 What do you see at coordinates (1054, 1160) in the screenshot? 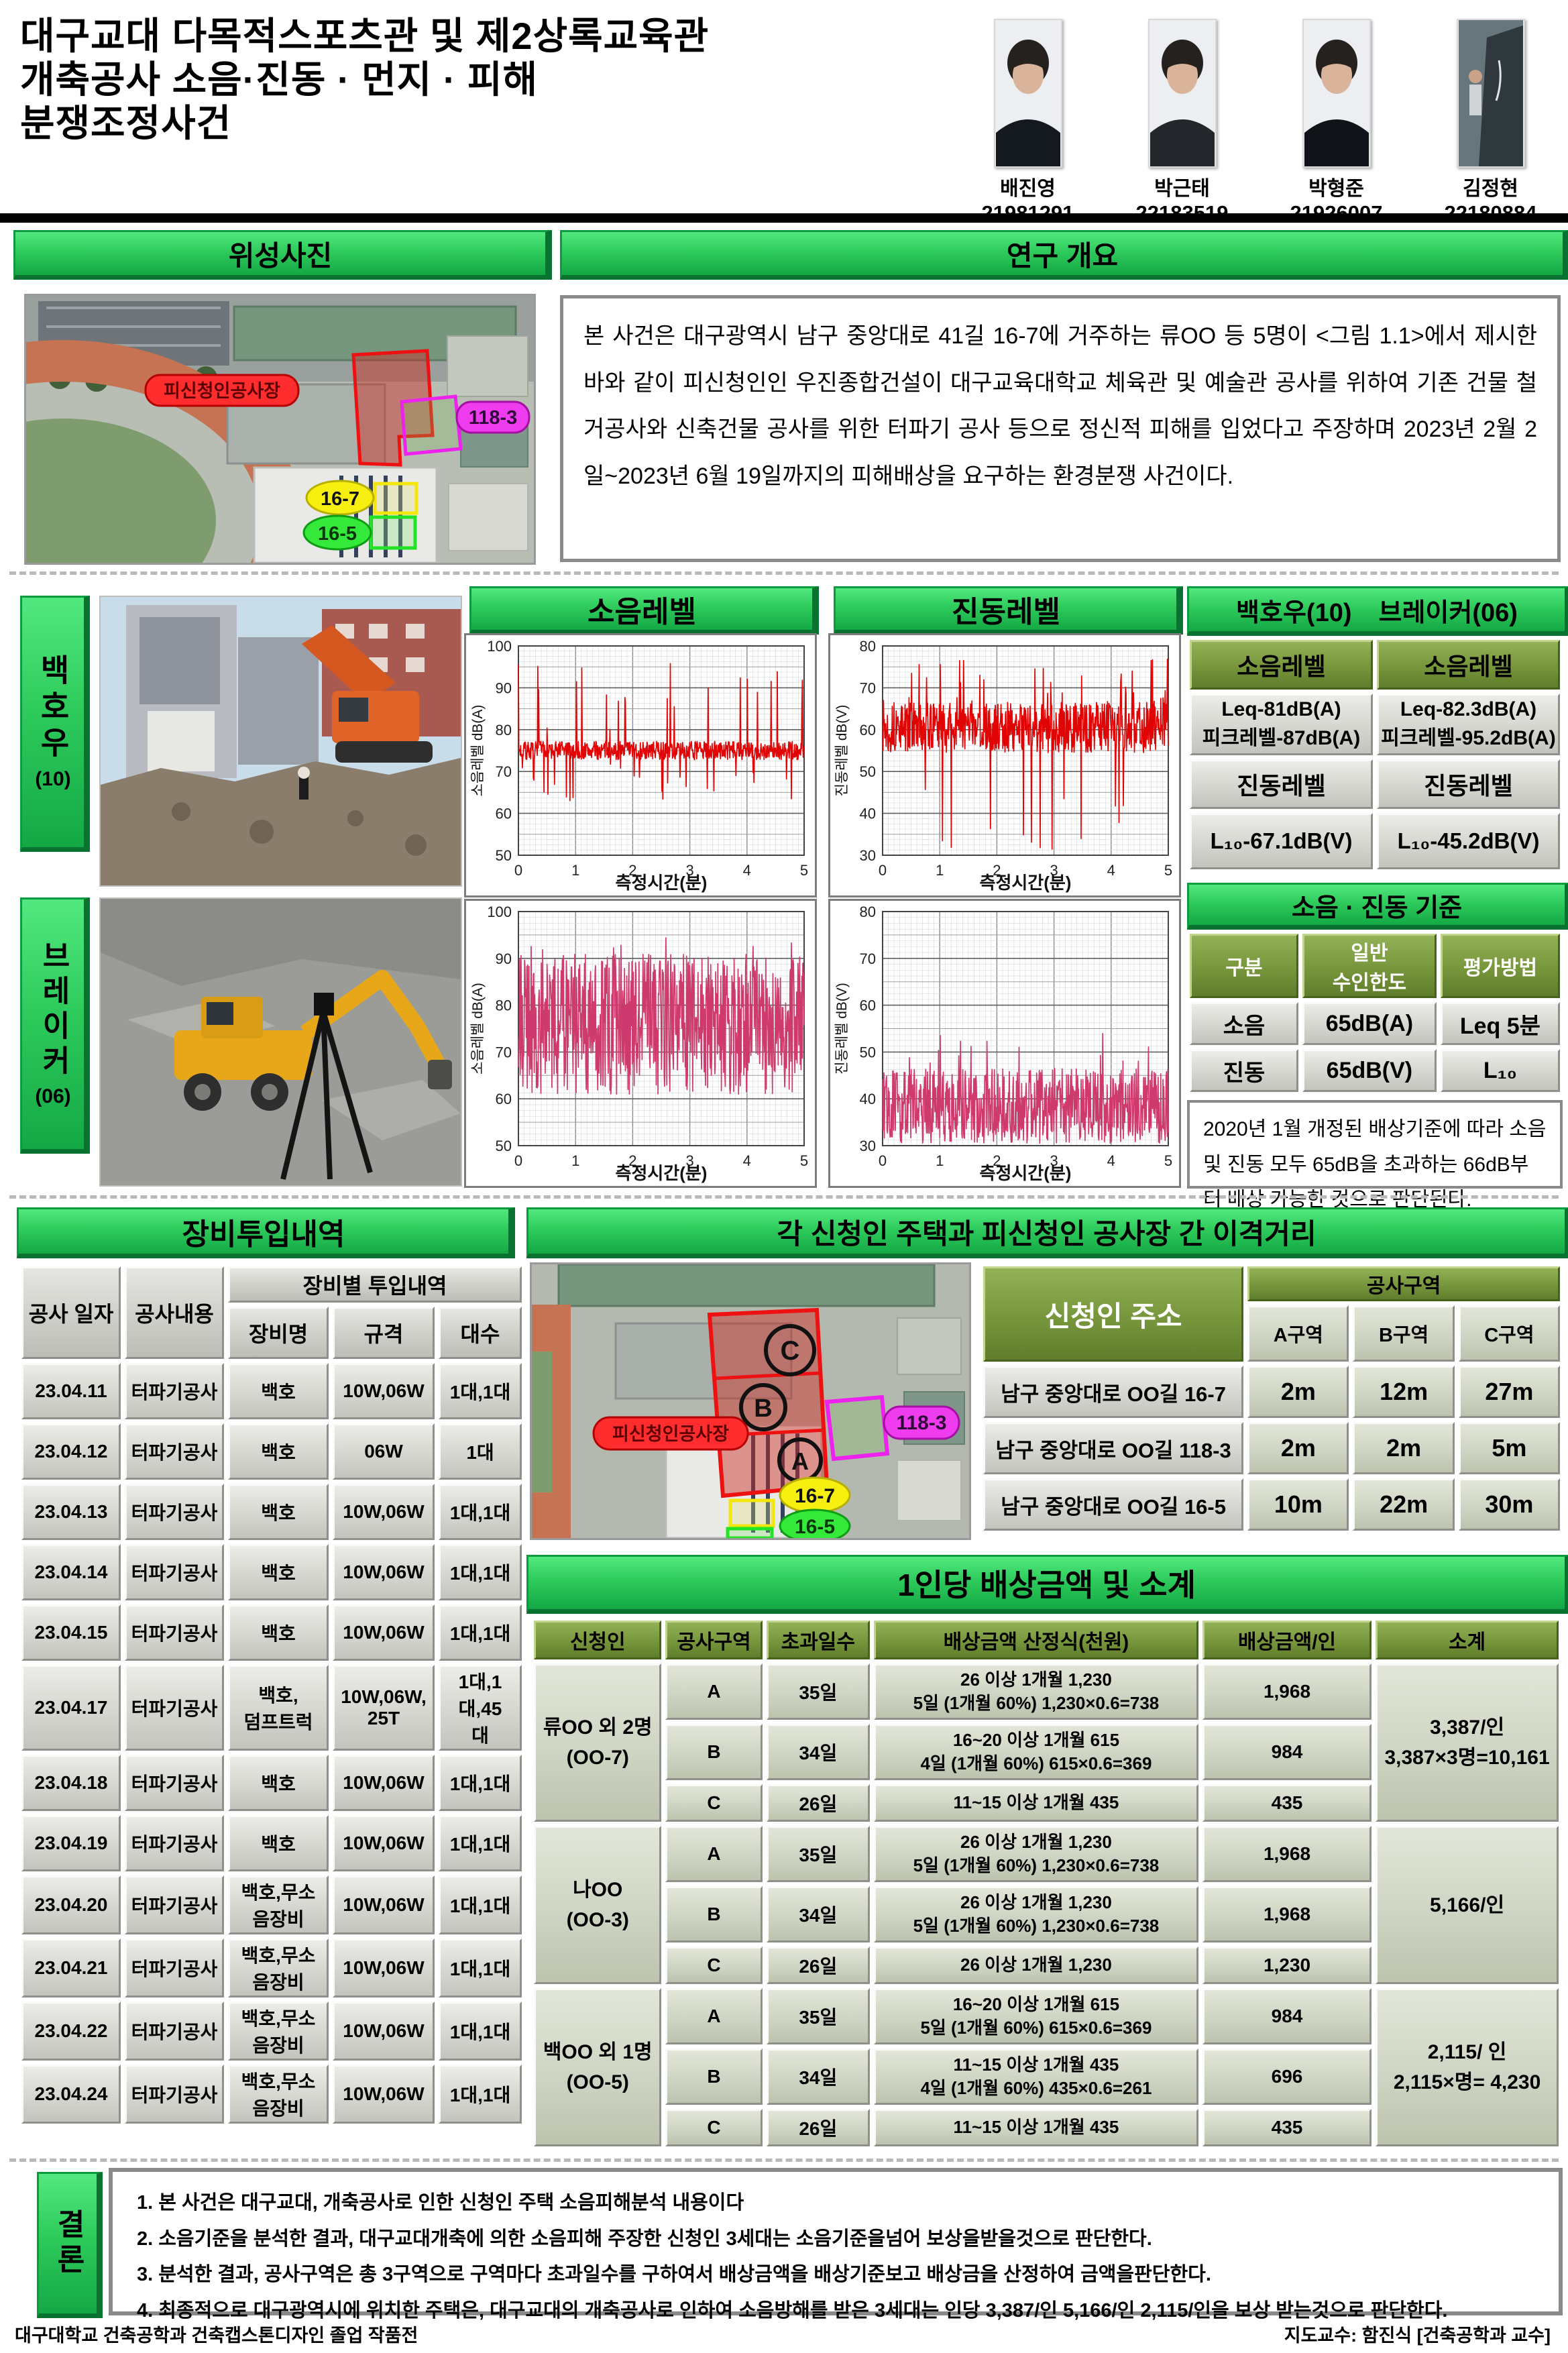
I see `svg-text: 3` at bounding box center [1054, 1160].